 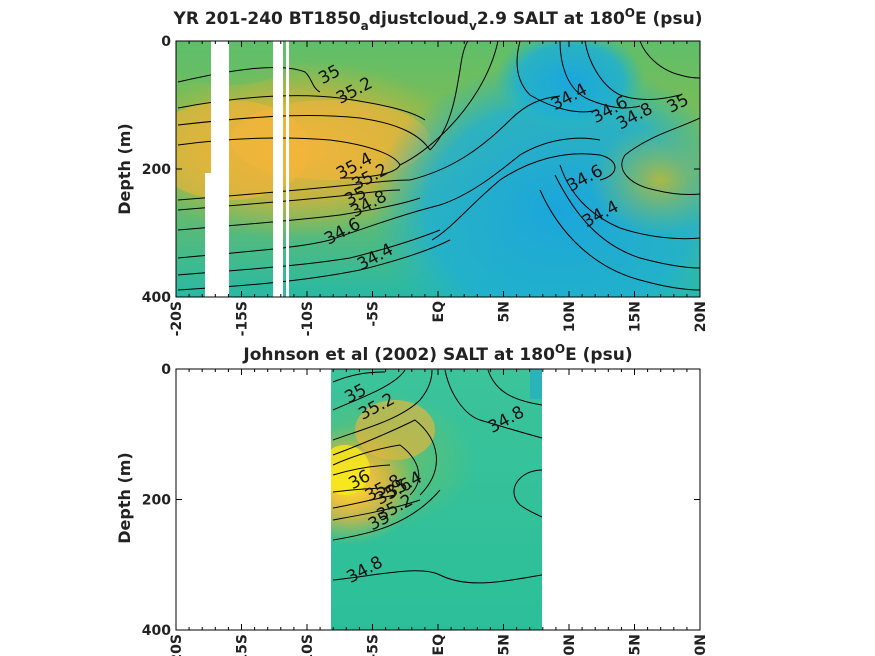 What do you see at coordinates (505, 311) in the screenshot?
I see `top-xtick-label: 5N` at bounding box center [505, 311].